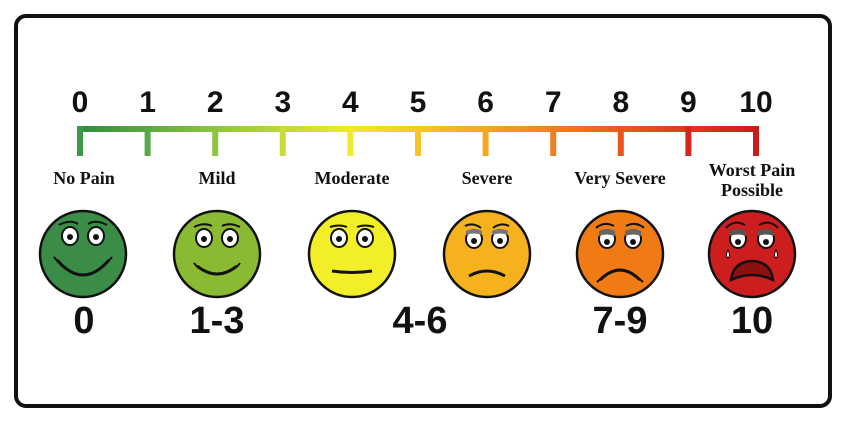 The height and width of the screenshot is (425, 850). What do you see at coordinates (84, 321) in the screenshot?
I see `range-label-0: 0` at bounding box center [84, 321].